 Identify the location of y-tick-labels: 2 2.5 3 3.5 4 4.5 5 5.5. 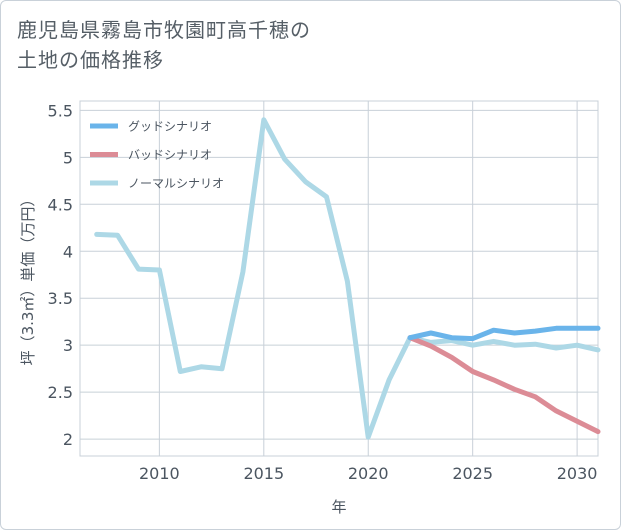
(60, 275).